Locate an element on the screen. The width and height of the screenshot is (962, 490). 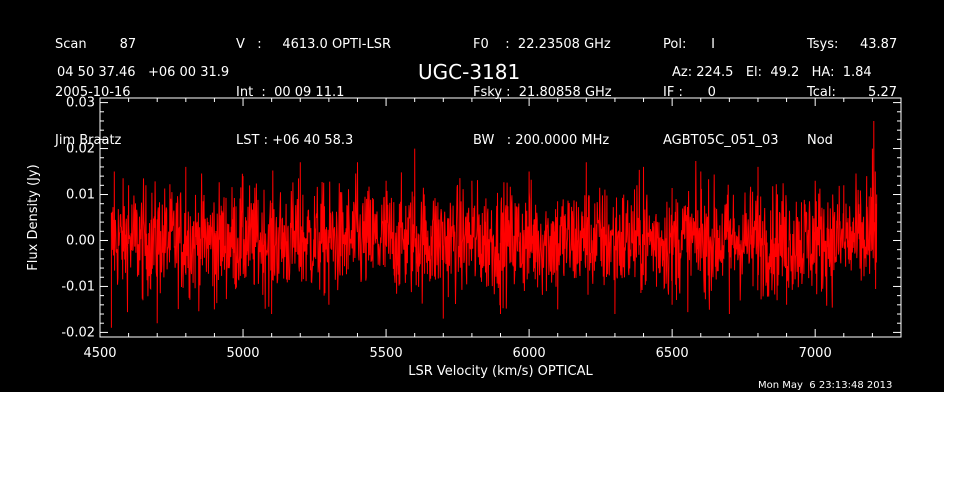
header-tsys-labels: Tsys: Tcal: Nod is located at coordinates (822, 93).